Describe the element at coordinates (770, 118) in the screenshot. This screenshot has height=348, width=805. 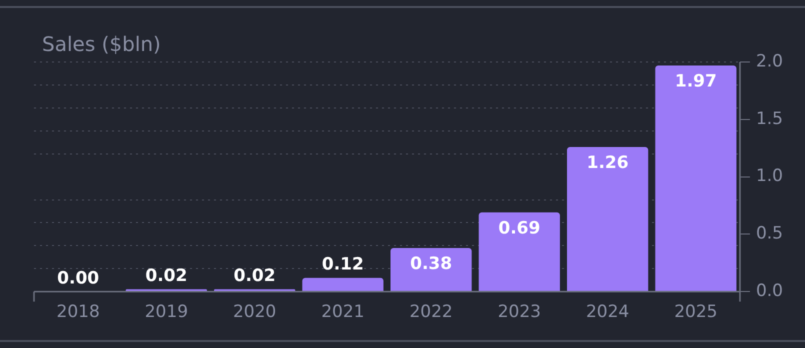
I see `y-tick-label: 1.5` at that location.